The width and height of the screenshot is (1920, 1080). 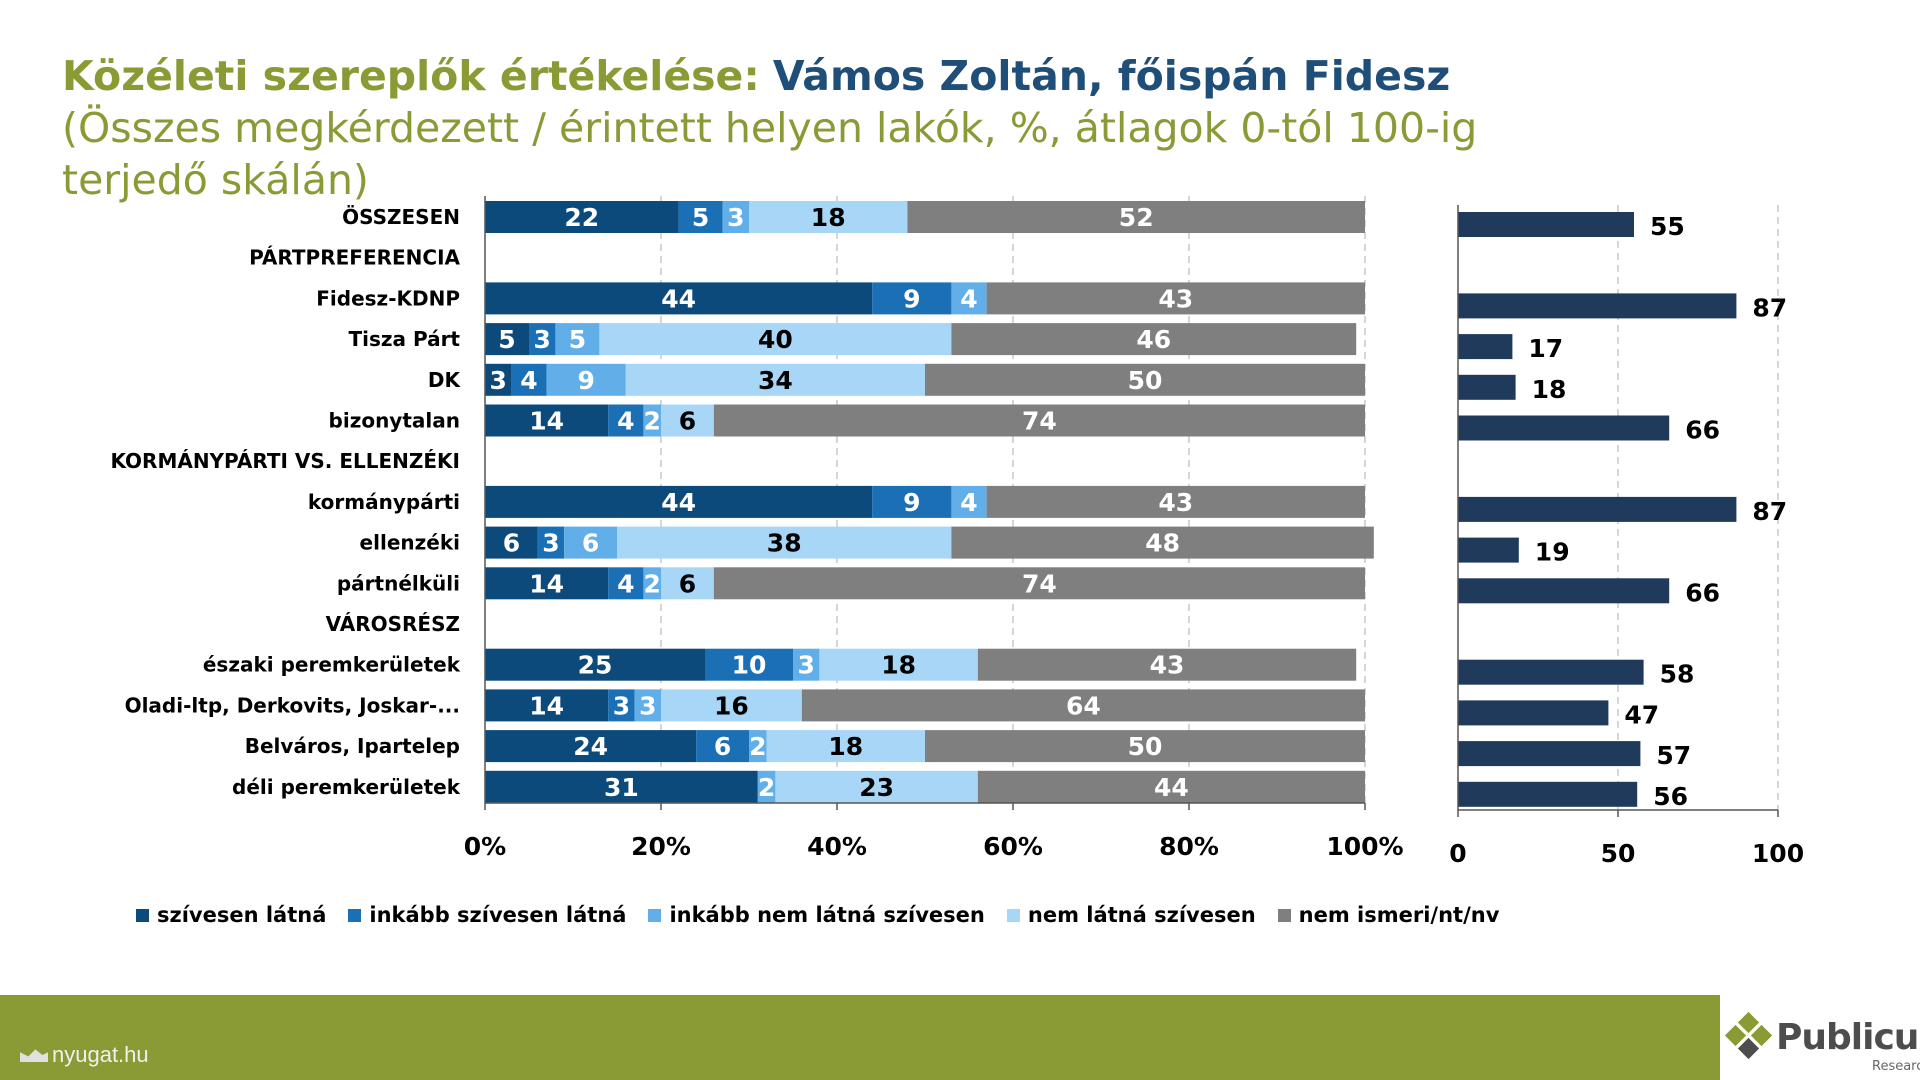 What do you see at coordinates (731, 705) in the screenshot?
I see `data-label: 16` at bounding box center [731, 705].